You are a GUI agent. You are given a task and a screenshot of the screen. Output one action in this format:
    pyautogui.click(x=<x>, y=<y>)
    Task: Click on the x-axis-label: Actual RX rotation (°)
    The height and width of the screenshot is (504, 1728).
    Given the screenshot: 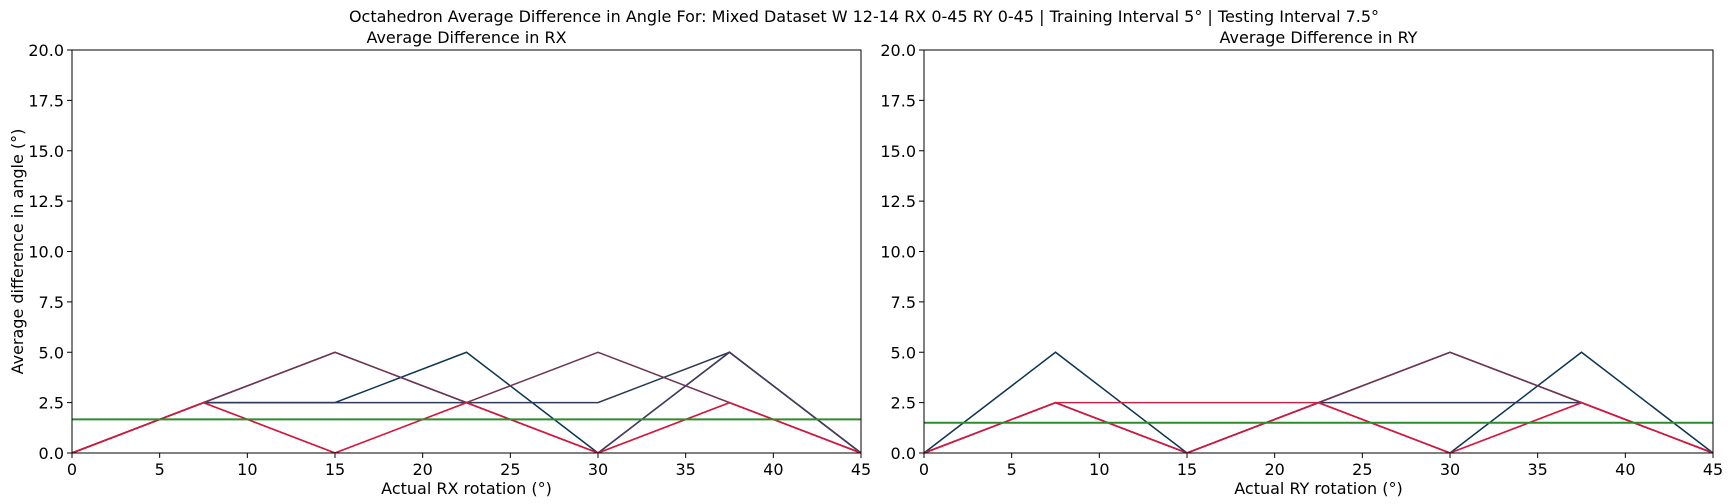 What is the action you would take?
    pyautogui.click(x=466, y=488)
    